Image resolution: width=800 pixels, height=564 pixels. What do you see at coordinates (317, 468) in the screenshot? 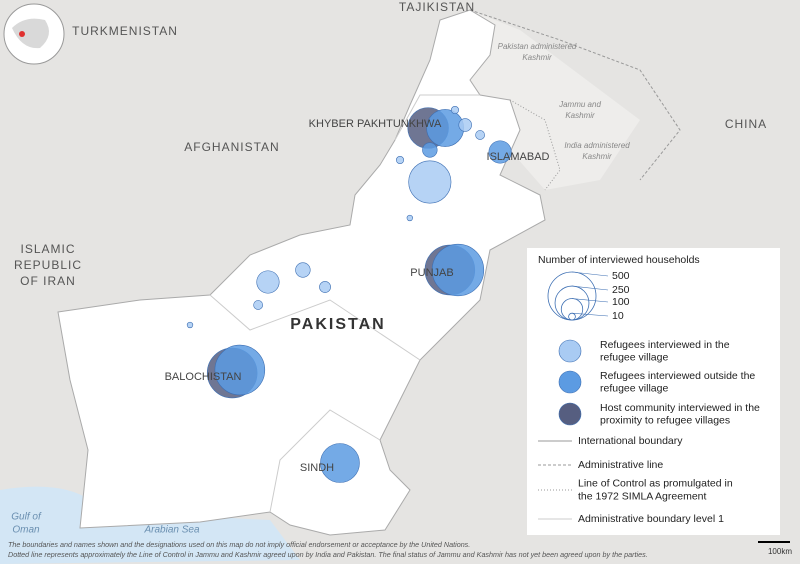
I see `region-label: SINDH` at bounding box center [317, 468].